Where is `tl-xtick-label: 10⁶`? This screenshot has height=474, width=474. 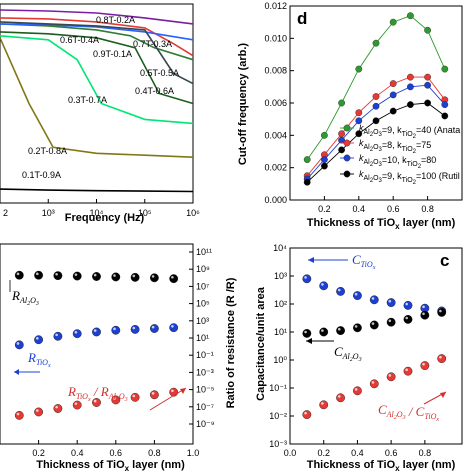
tl-xtick-label: 10⁶ is located at coordinates (193, 213).